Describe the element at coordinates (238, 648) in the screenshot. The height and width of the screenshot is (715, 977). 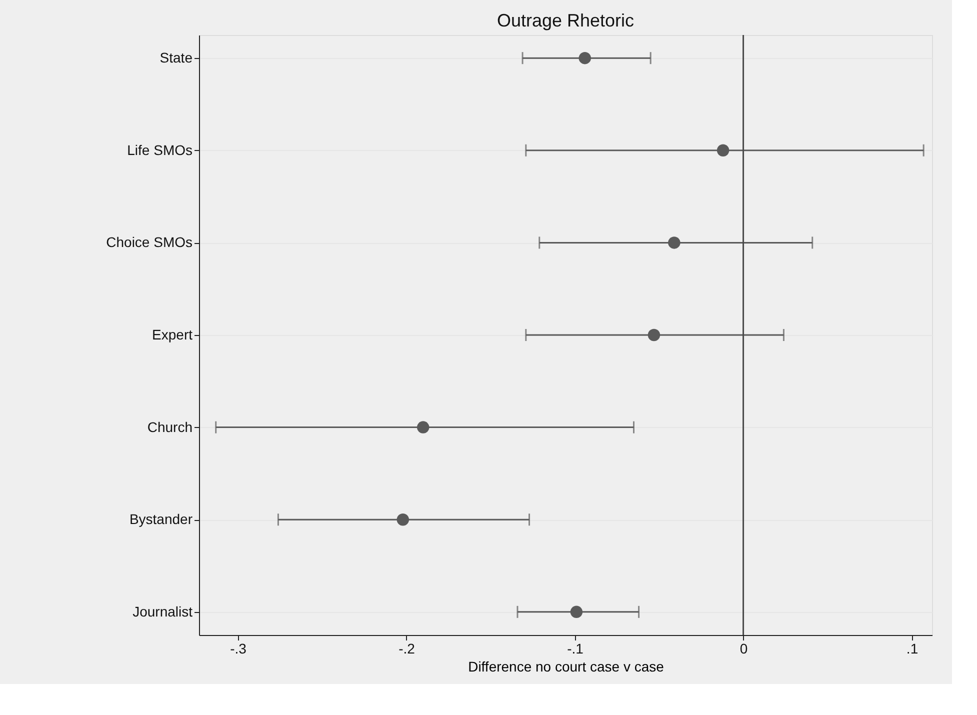
I see `x-tick-label: -.3` at that location.